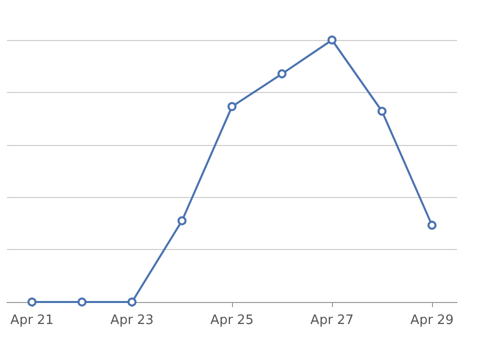 The width and height of the screenshot is (502, 350). I want to click on x-tick-label: Apr 21, so click(32, 320).